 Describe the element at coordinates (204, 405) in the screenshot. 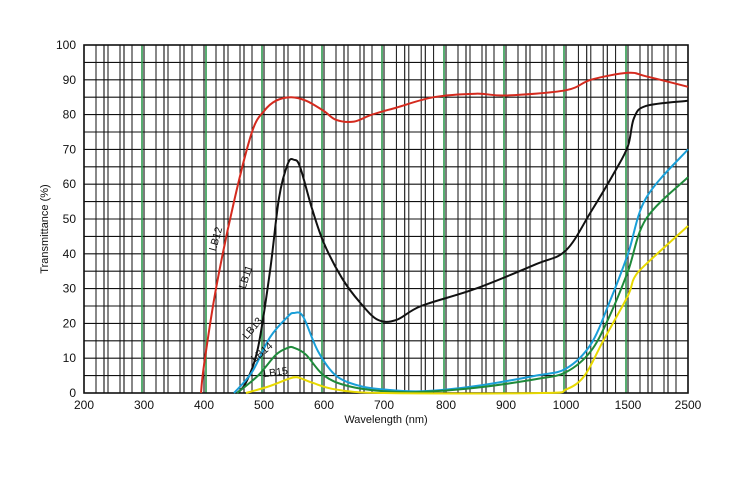

I see `x-tick-label: 400` at that location.